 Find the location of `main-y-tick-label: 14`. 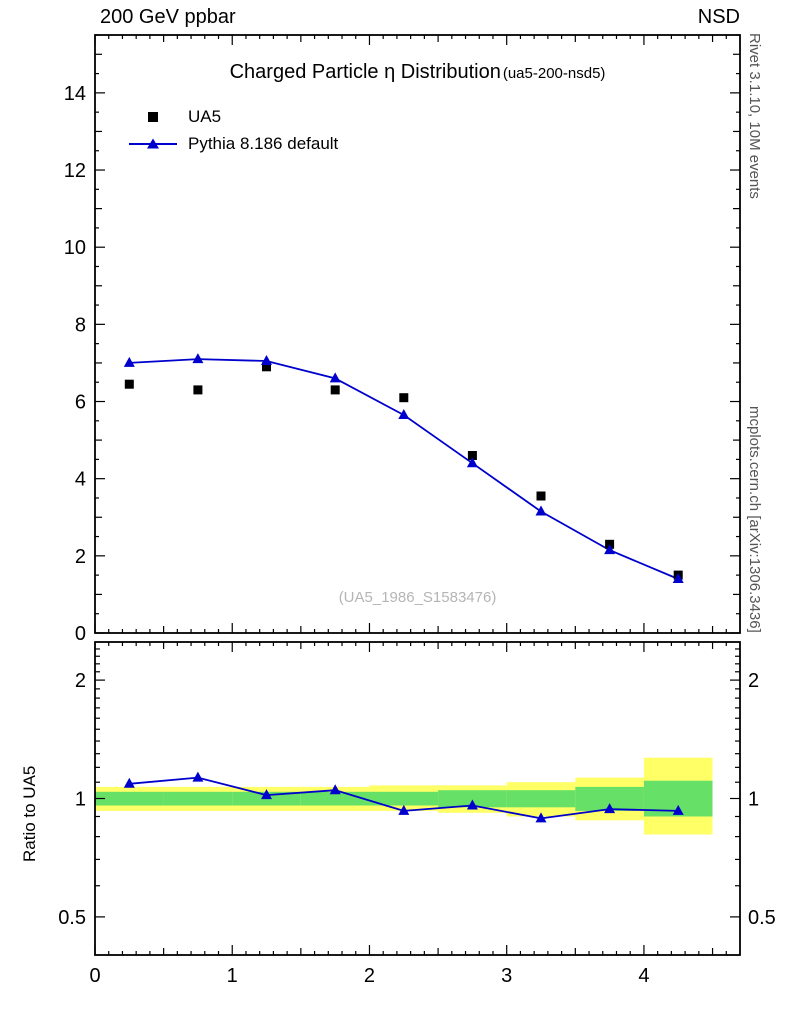

main-y-tick-label: 14 is located at coordinates (75, 94).